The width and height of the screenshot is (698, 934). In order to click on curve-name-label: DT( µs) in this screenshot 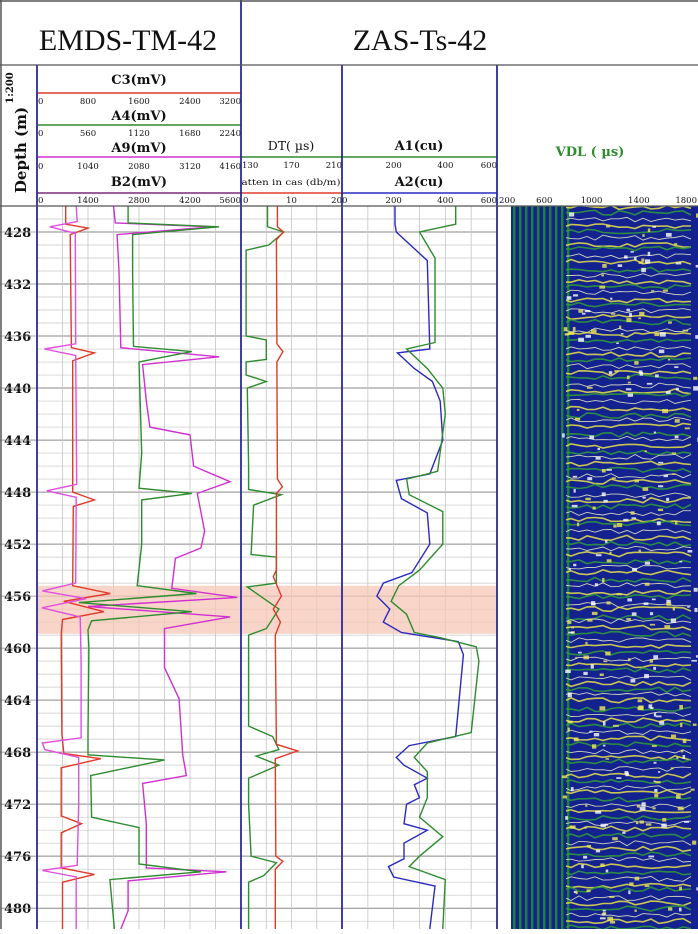, I will do `click(291, 145)`.